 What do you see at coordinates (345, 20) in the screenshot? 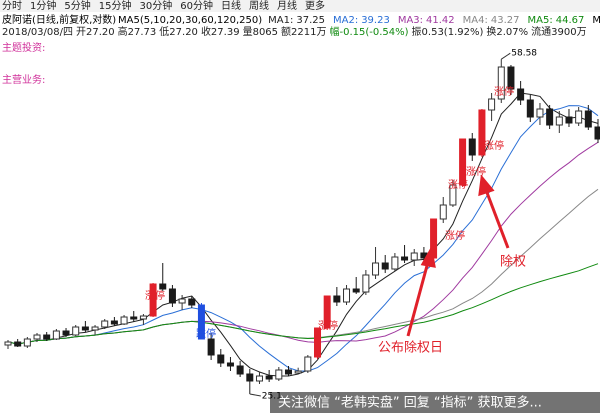
I see `legend-name: MA2:` at bounding box center [345, 20].